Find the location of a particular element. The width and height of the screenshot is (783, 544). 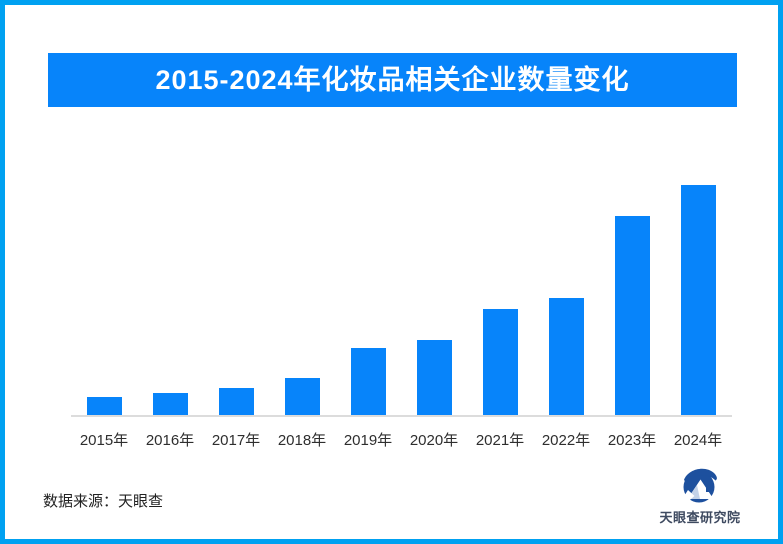

brand-logo-label: 天眼查研究院 is located at coordinates (700, 517).